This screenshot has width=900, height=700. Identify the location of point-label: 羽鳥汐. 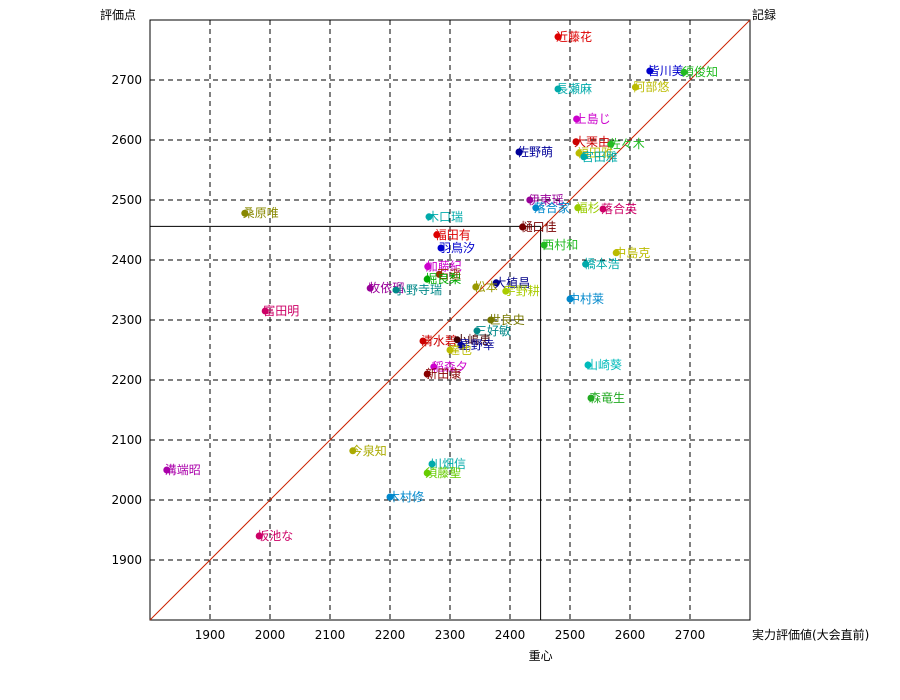
(457, 247).